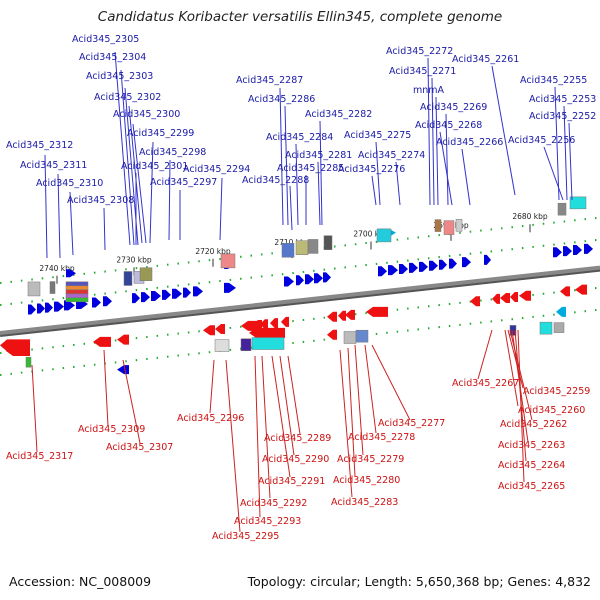 This screenshot has height=600, width=600. Describe the element at coordinates (485, 59) in the screenshot. I see `plus-gene-label: Acid345_2261` at that location.